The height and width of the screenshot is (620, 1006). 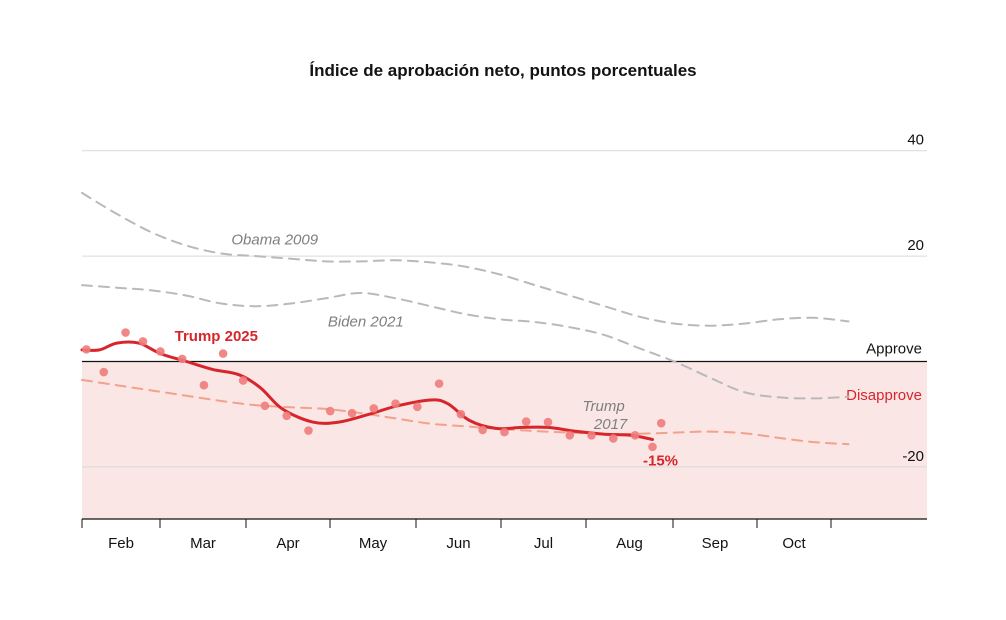 What do you see at coordinates (610, 424) in the screenshot?
I see `annotation-trump-2017-line2: 2017` at bounding box center [610, 424].